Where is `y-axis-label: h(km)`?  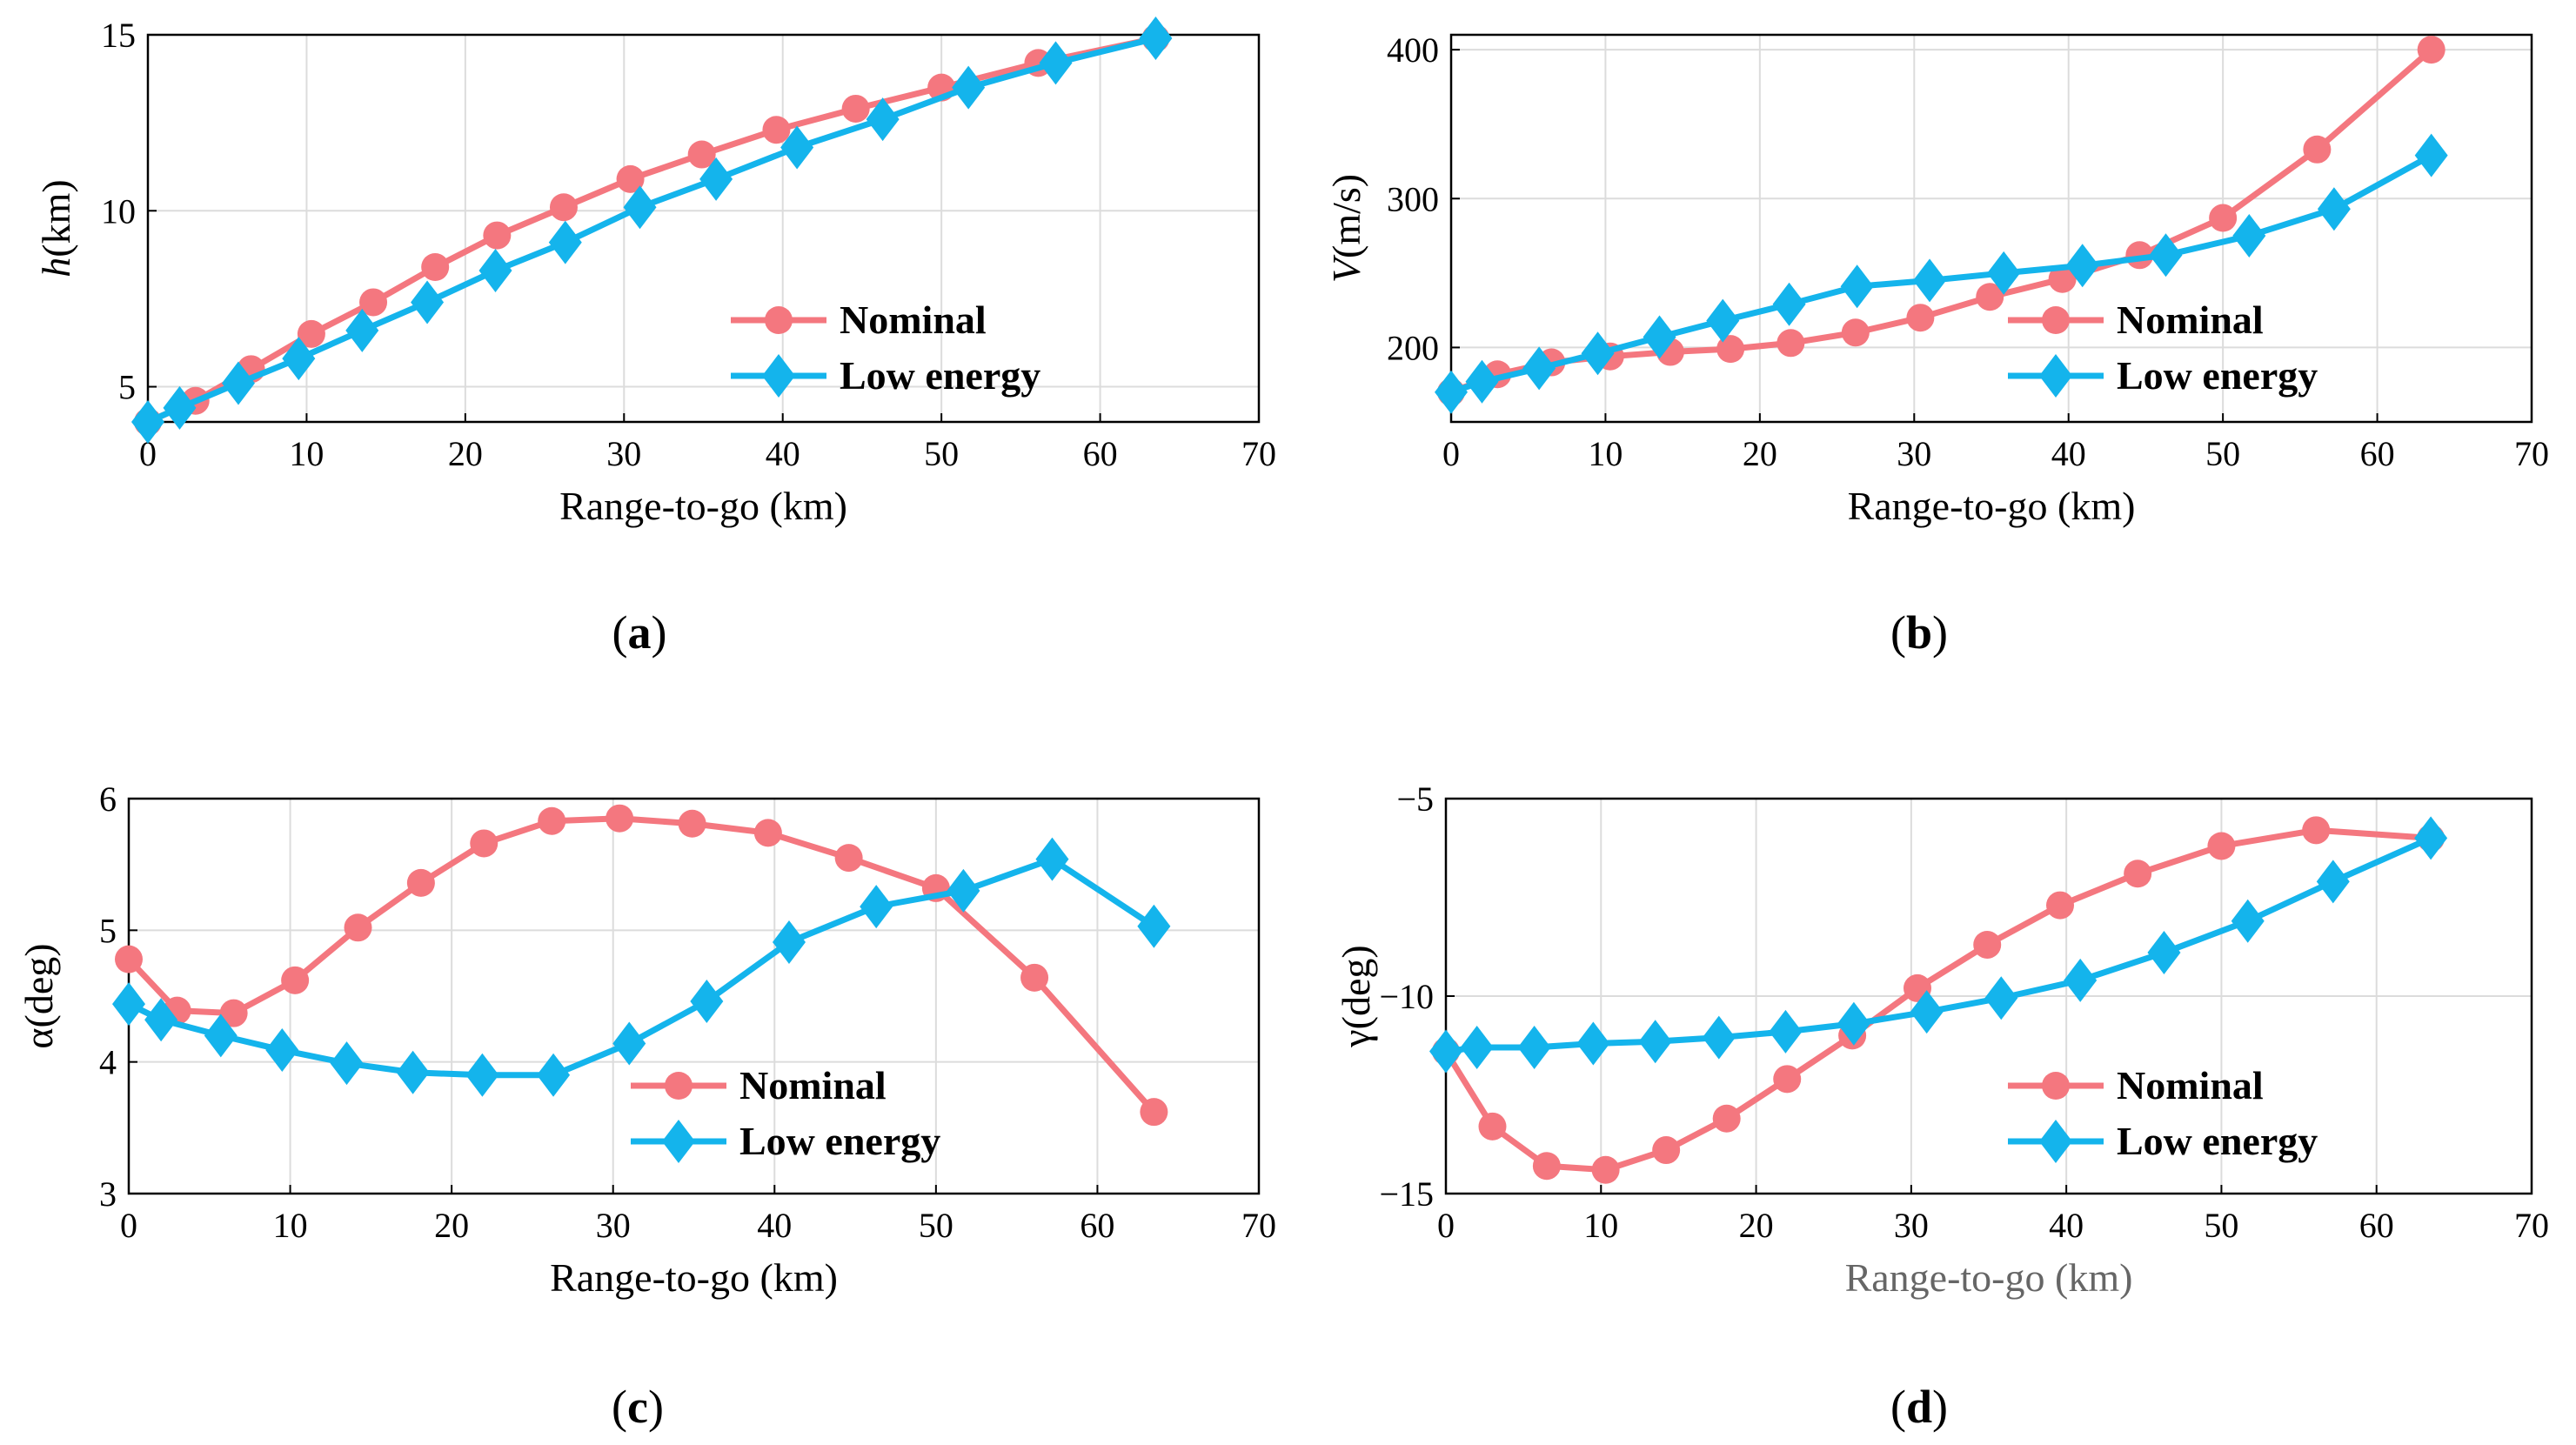
y-axis-label: h(km) is located at coordinates (56, 228).